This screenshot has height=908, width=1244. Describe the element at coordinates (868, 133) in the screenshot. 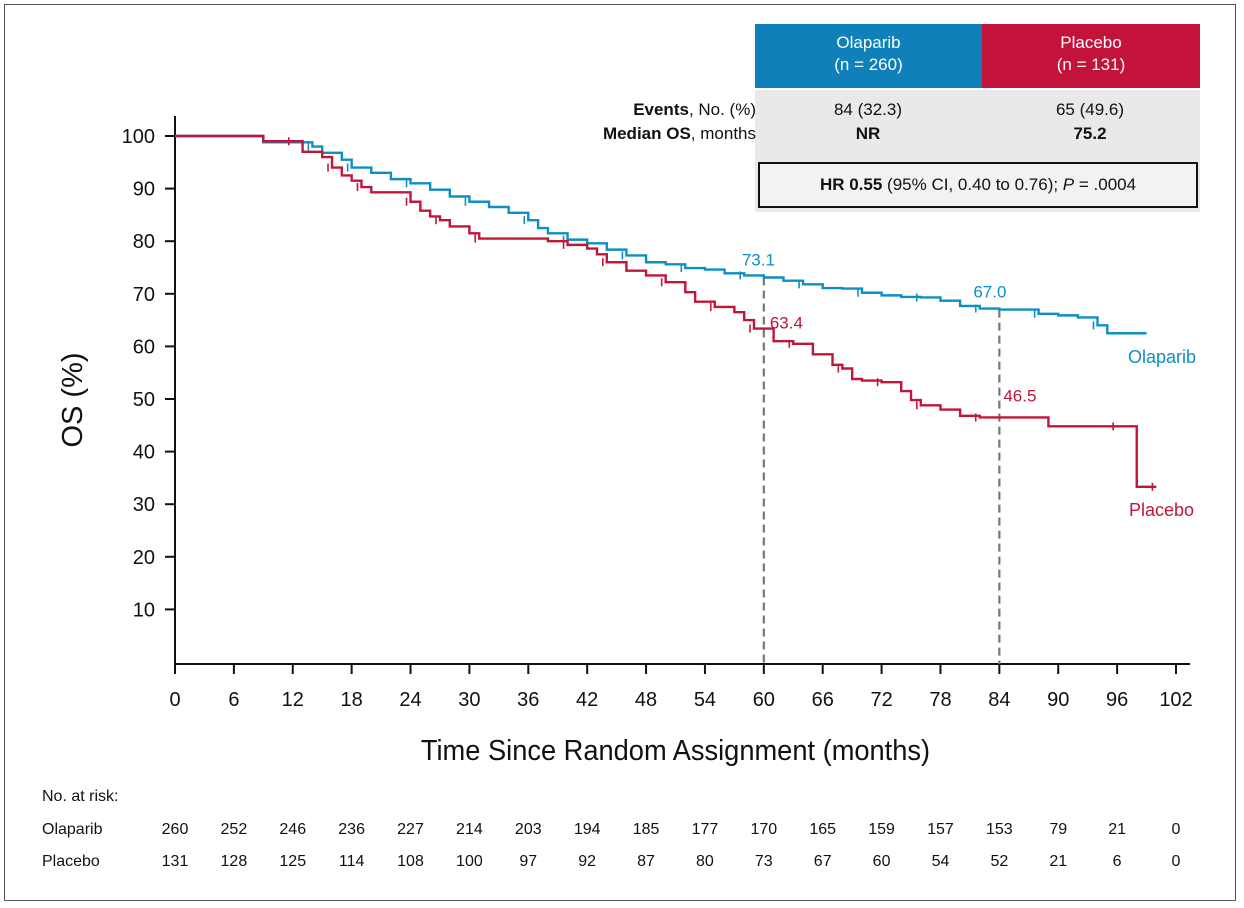

I see `olaparib-median: NR` at that location.